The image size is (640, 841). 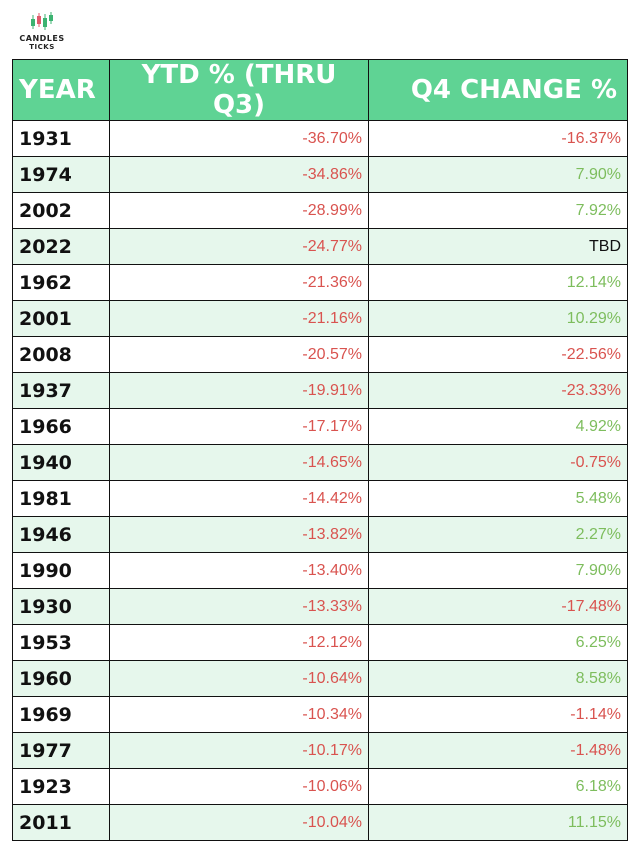 I want to click on brand-logo: CANDLES TICKS, so click(x=42, y=32).